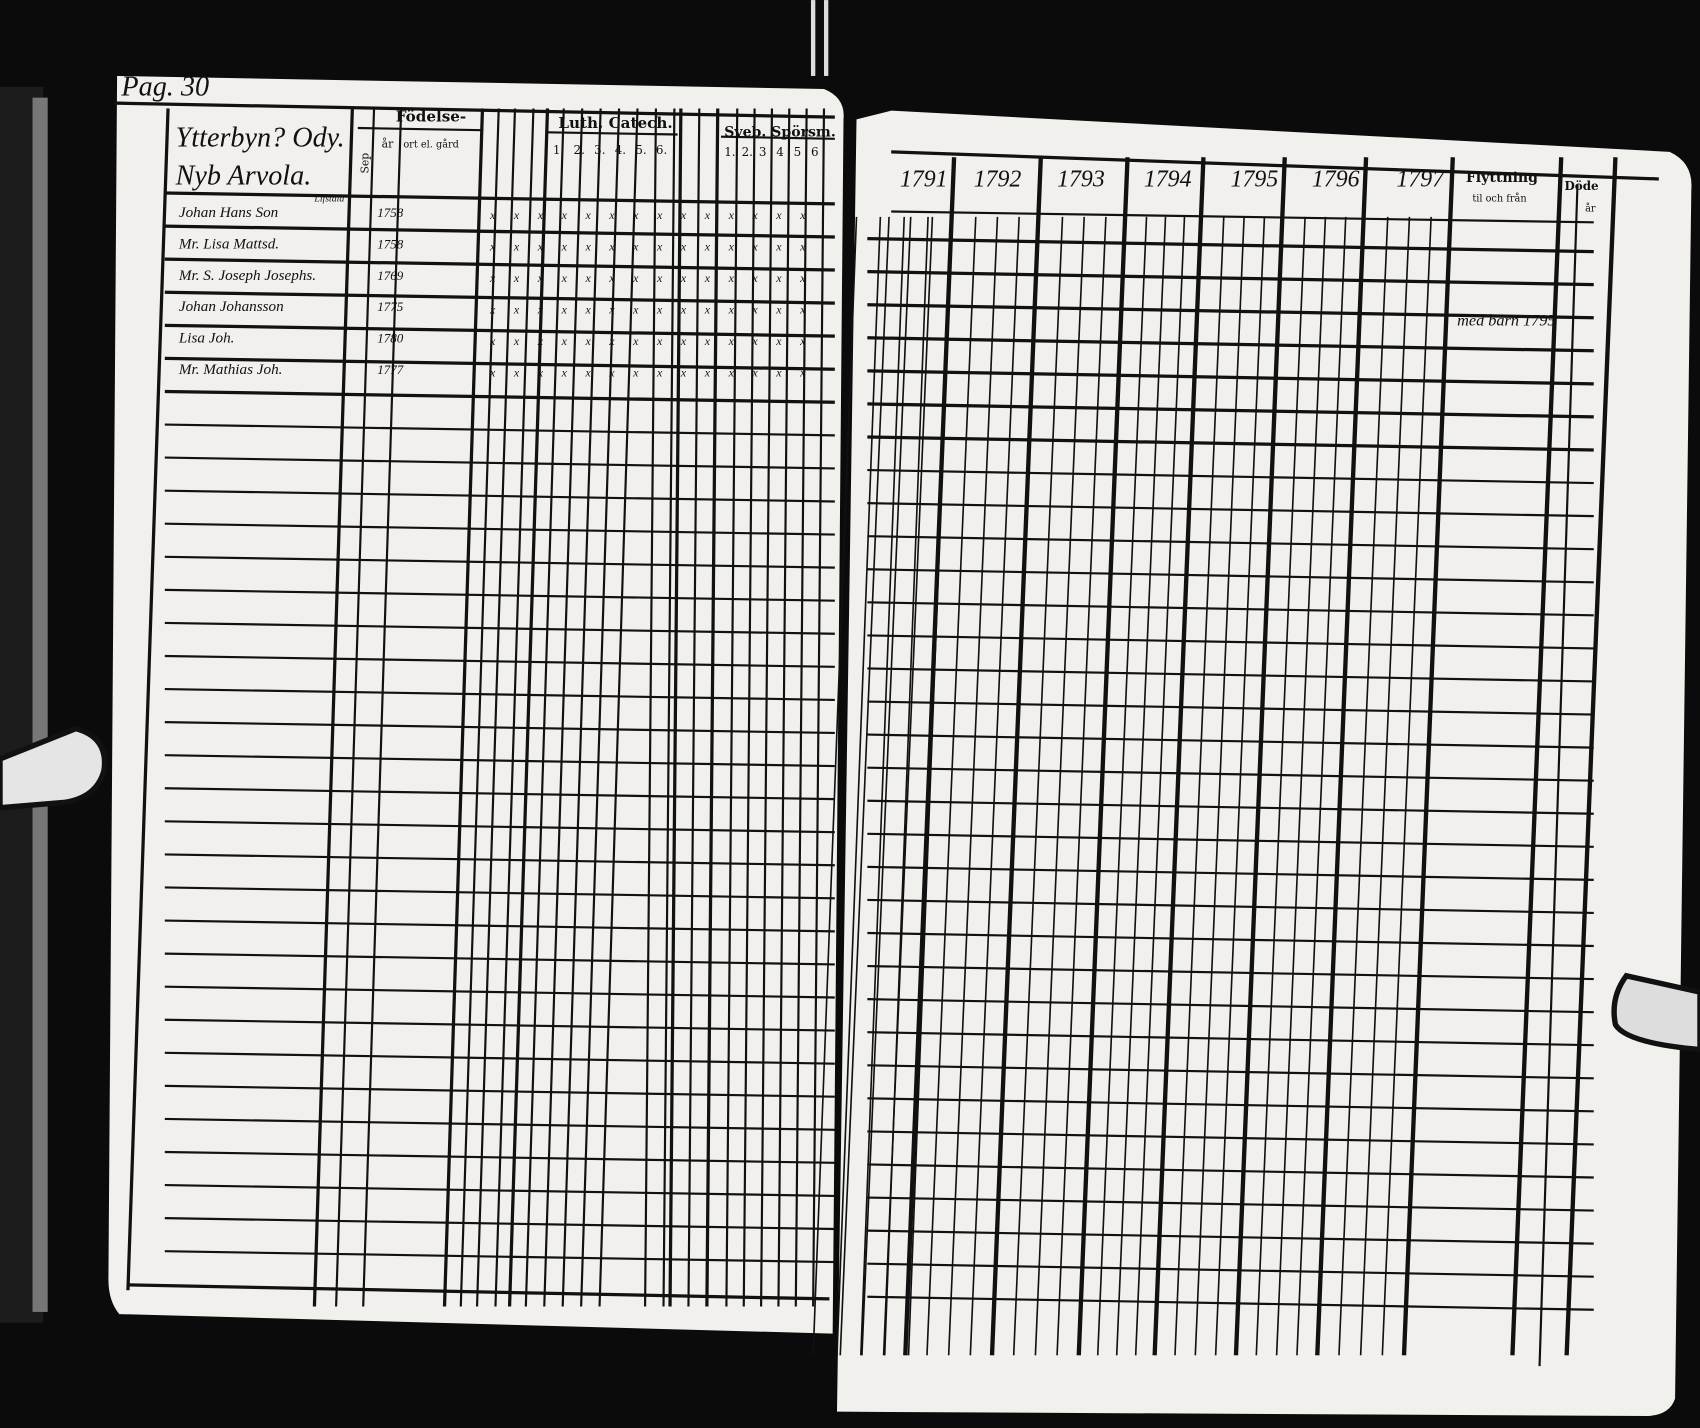  What do you see at coordinates (620, 150) in the screenshot?
I see `luth-col-label: 4.` at bounding box center [620, 150].